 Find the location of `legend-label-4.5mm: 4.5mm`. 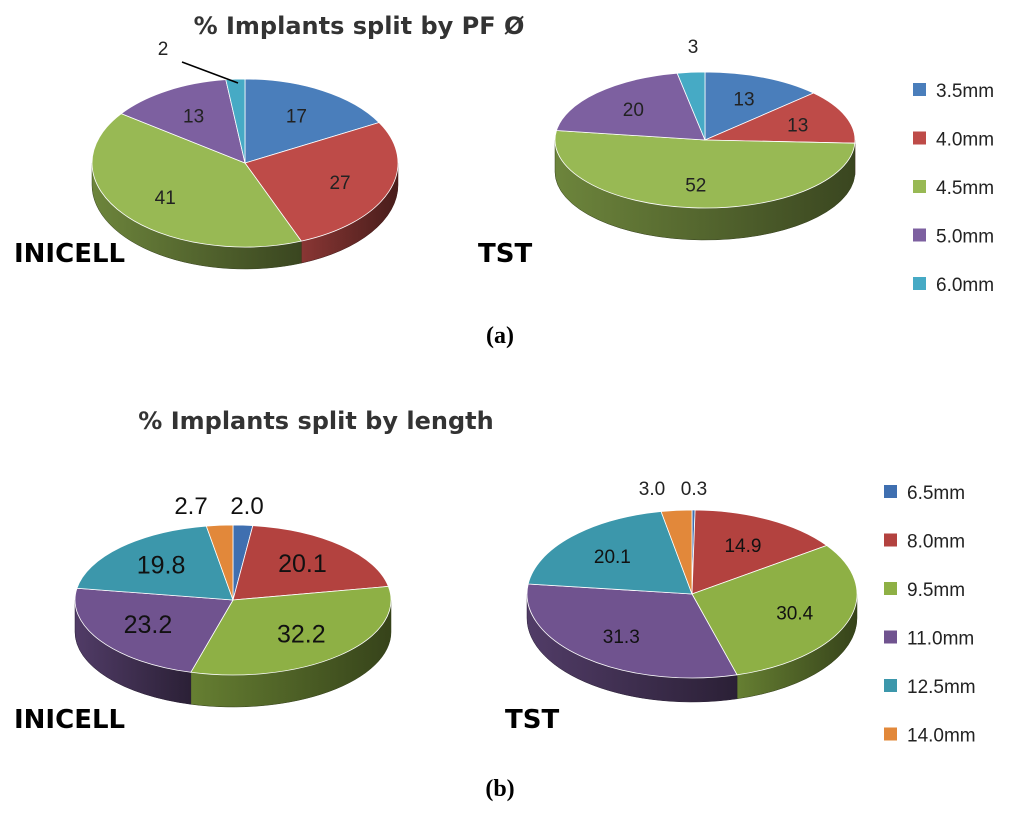

legend-label-4.5mm: 4.5mm is located at coordinates (965, 188).